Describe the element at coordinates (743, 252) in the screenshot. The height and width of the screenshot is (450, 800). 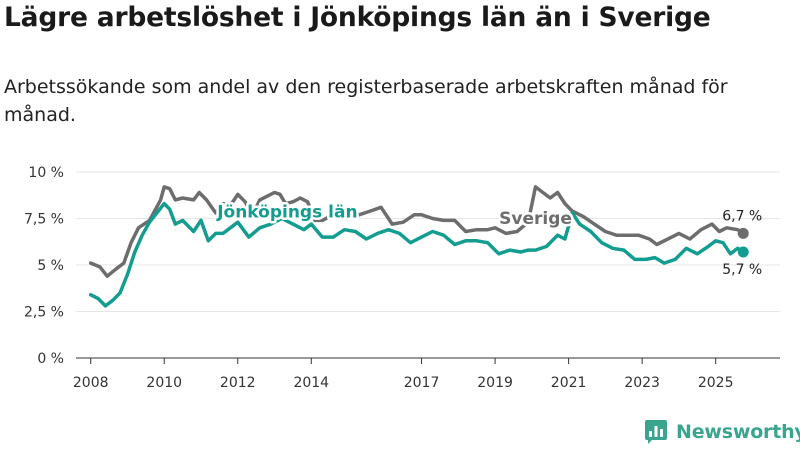
I see `end-point-jonkoping` at that location.